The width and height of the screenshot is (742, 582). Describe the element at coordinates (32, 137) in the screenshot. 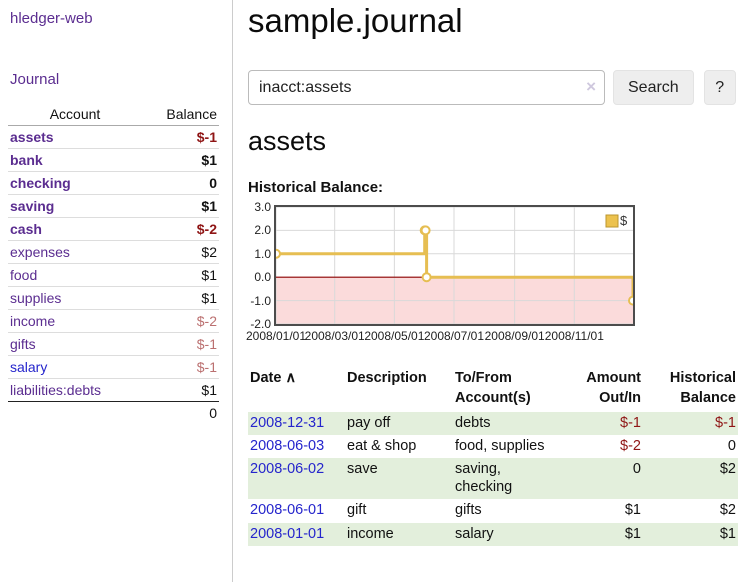

I see `account-link-assets: assets` at that location.